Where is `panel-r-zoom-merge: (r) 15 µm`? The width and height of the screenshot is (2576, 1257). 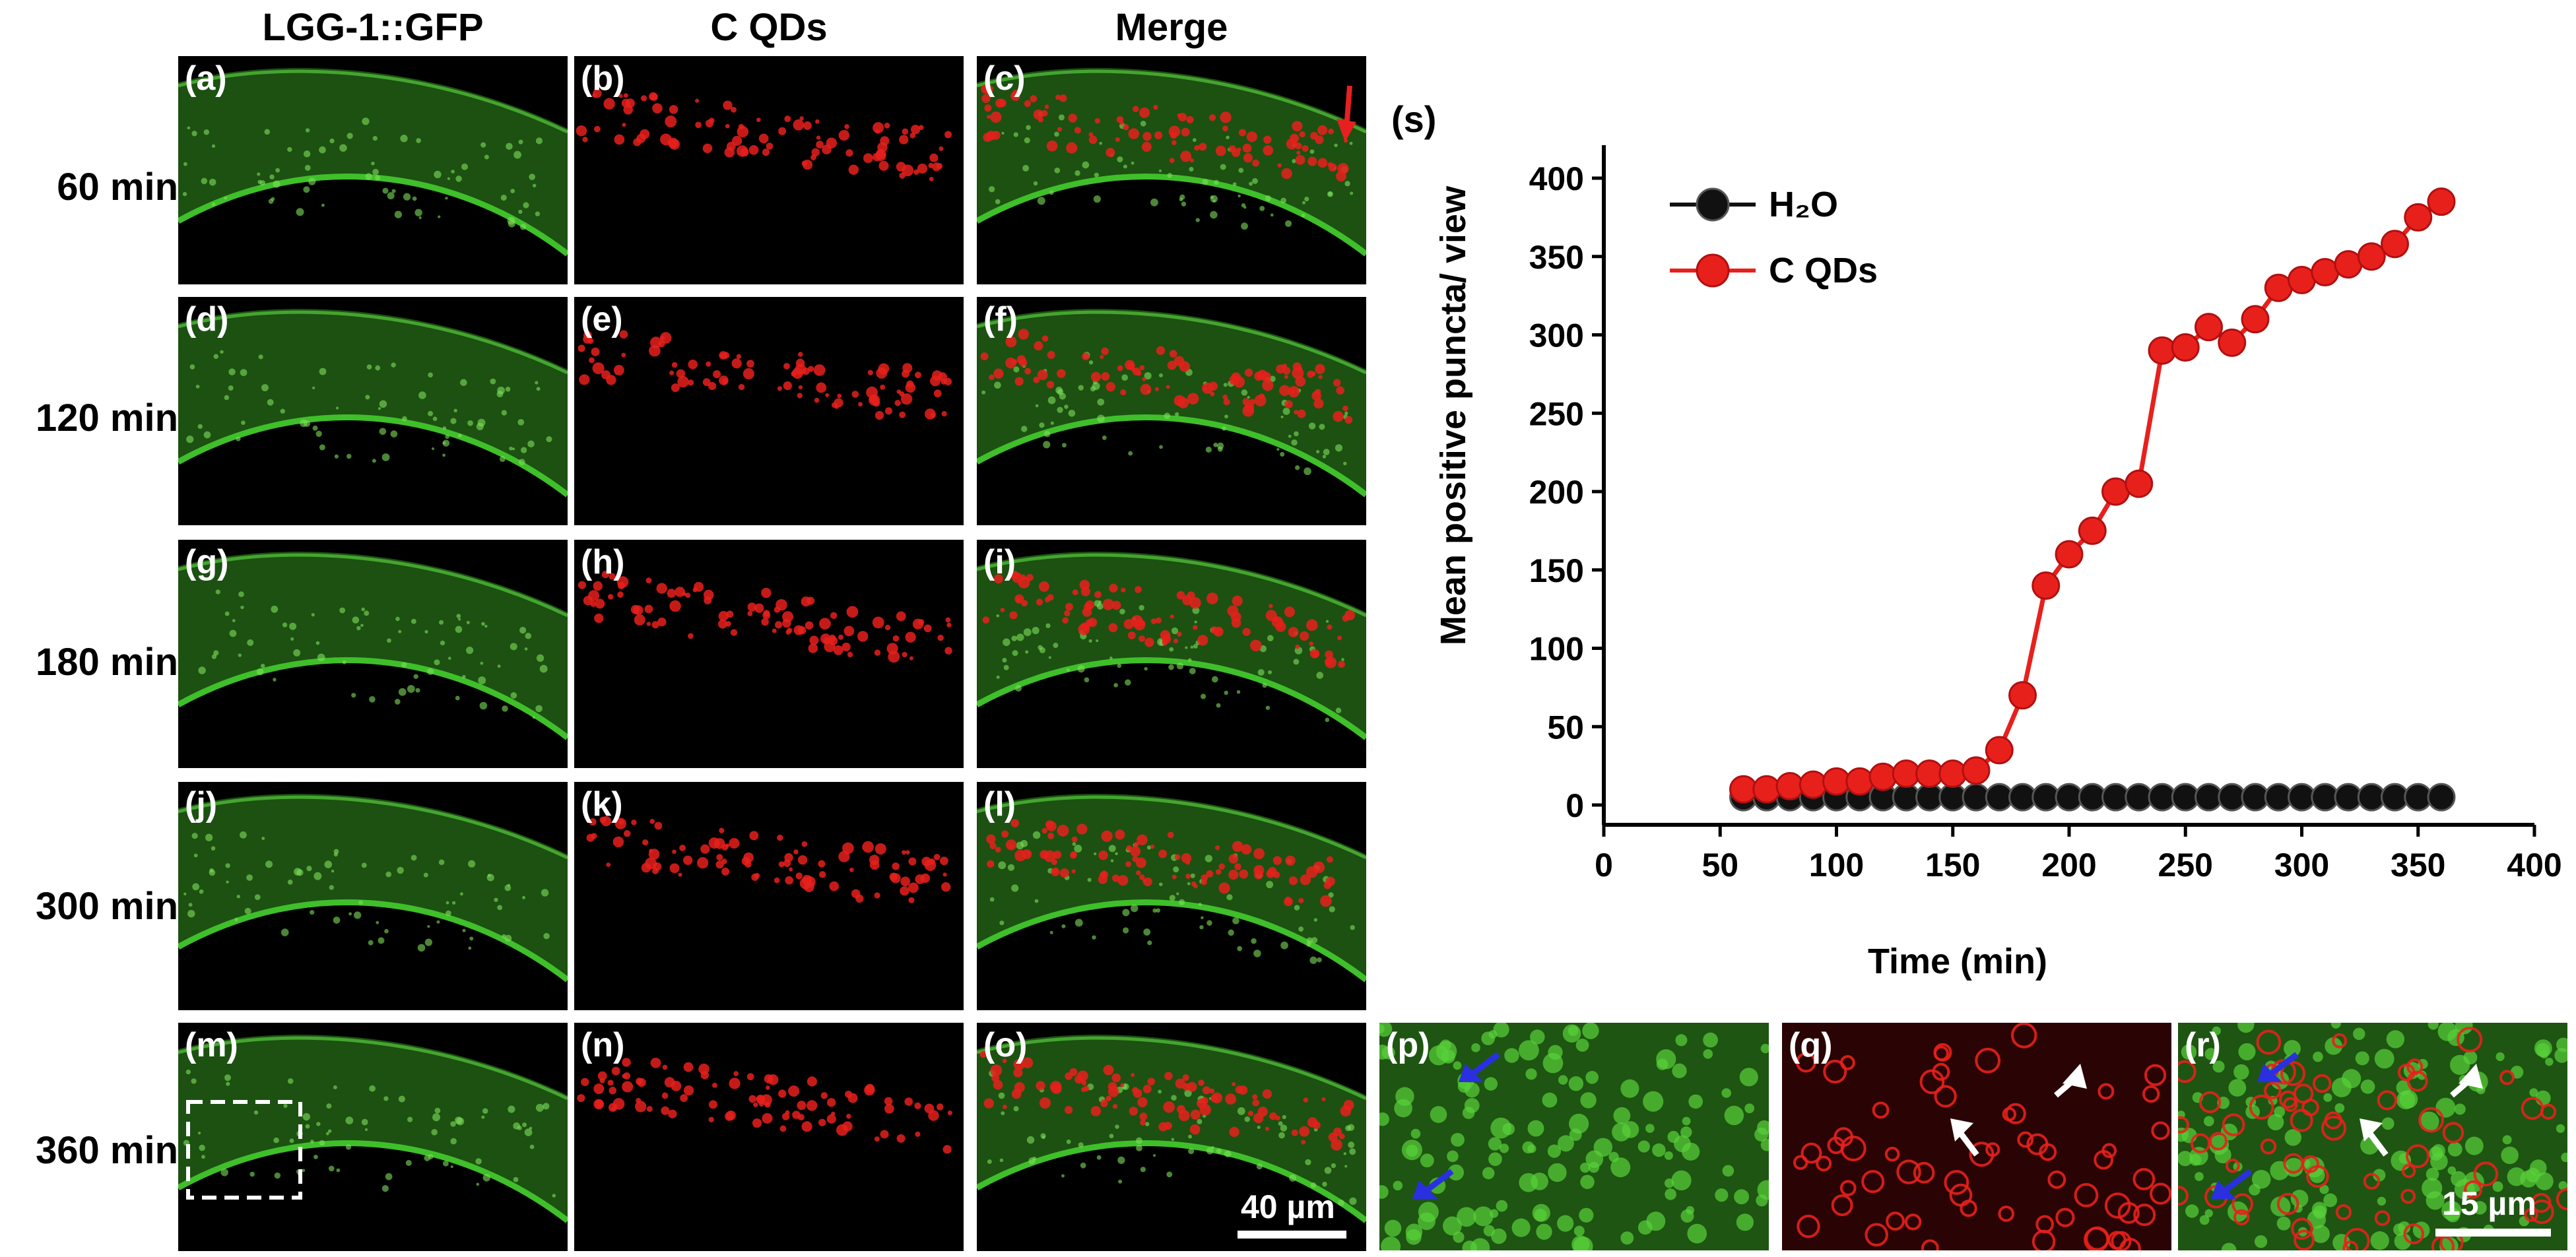 panel-r-zoom-merge: (r) 15 µm is located at coordinates (2372, 1137).